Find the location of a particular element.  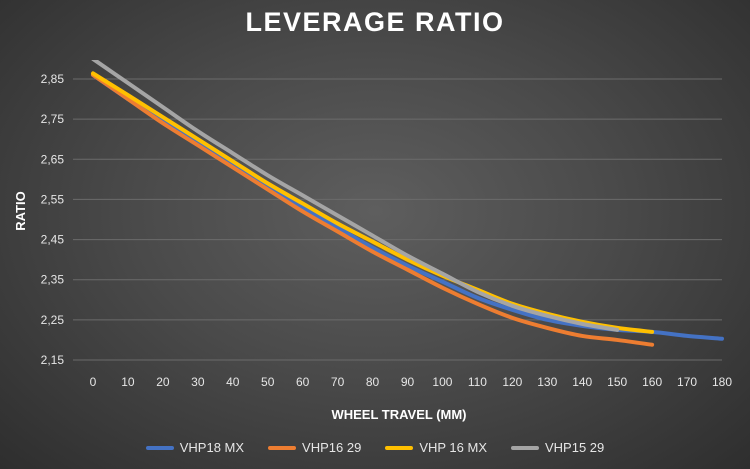

x-tick-label: 140 is located at coordinates (582, 382).